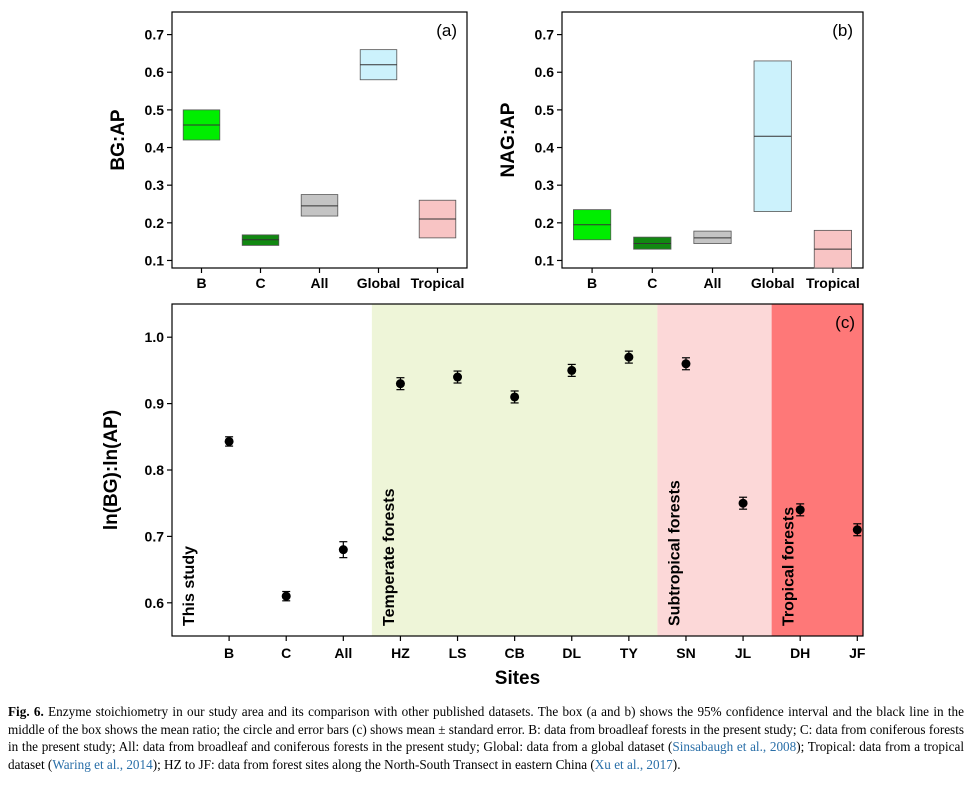 The height and width of the screenshot is (803, 972). I want to click on y-tick-label: 0.8, so click(155, 470).